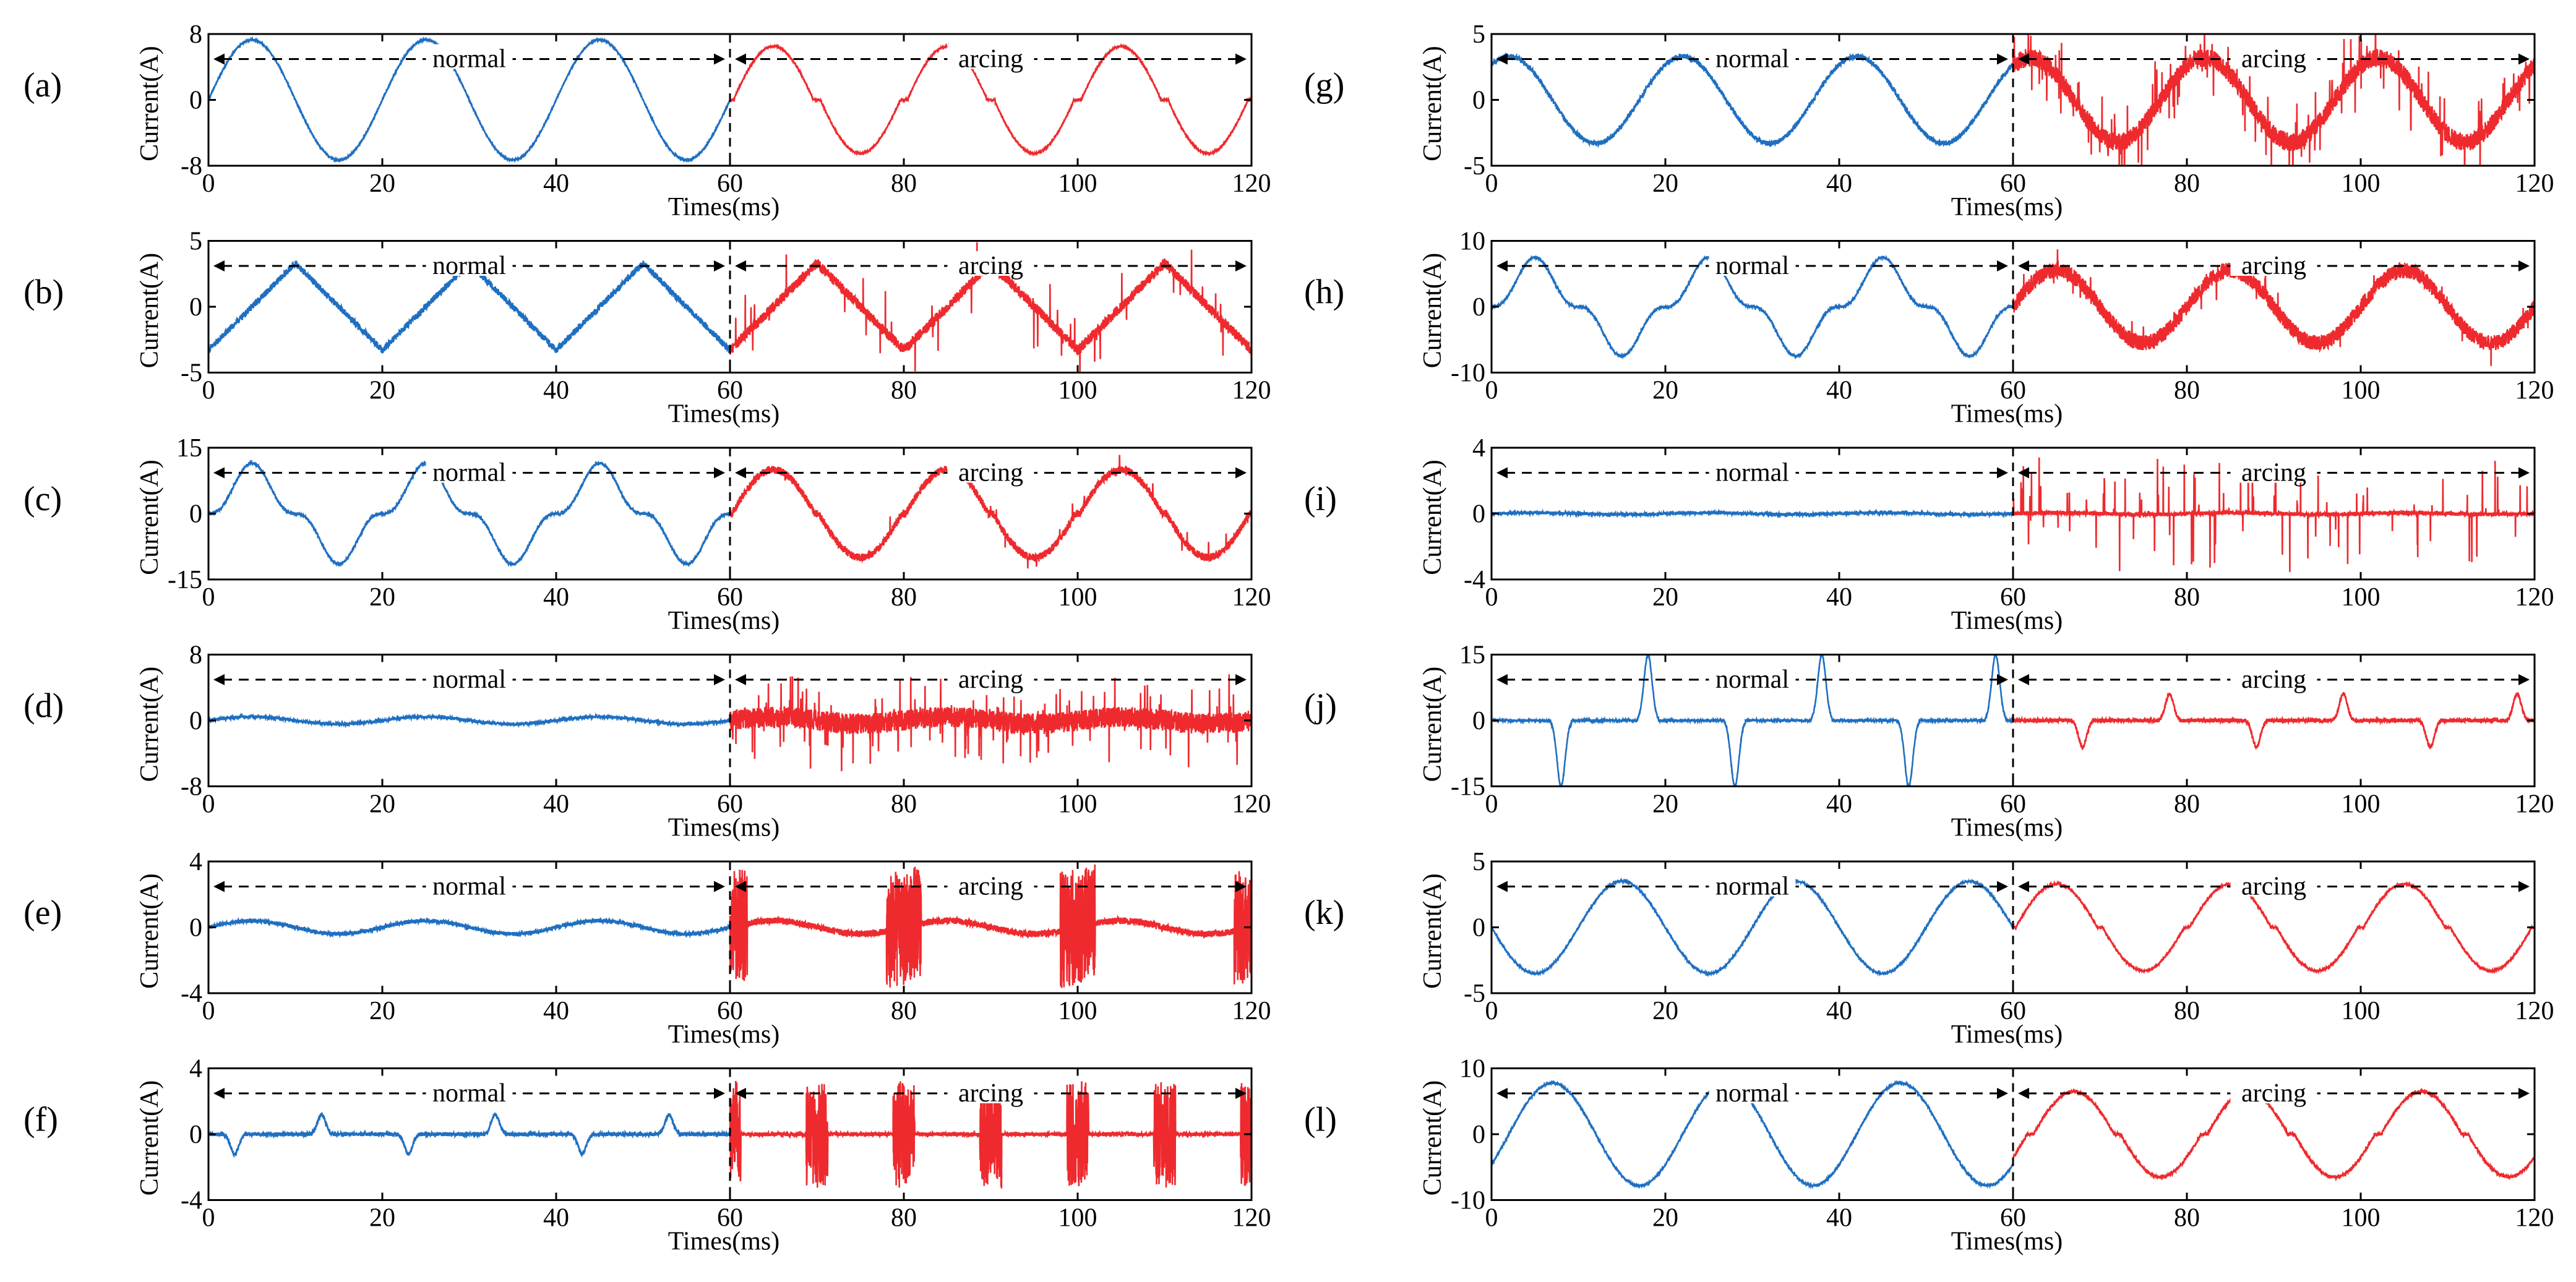 The width and height of the screenshot is (2576, 1282). I want to click on y-tick-label: -10, so click(1468, 373).